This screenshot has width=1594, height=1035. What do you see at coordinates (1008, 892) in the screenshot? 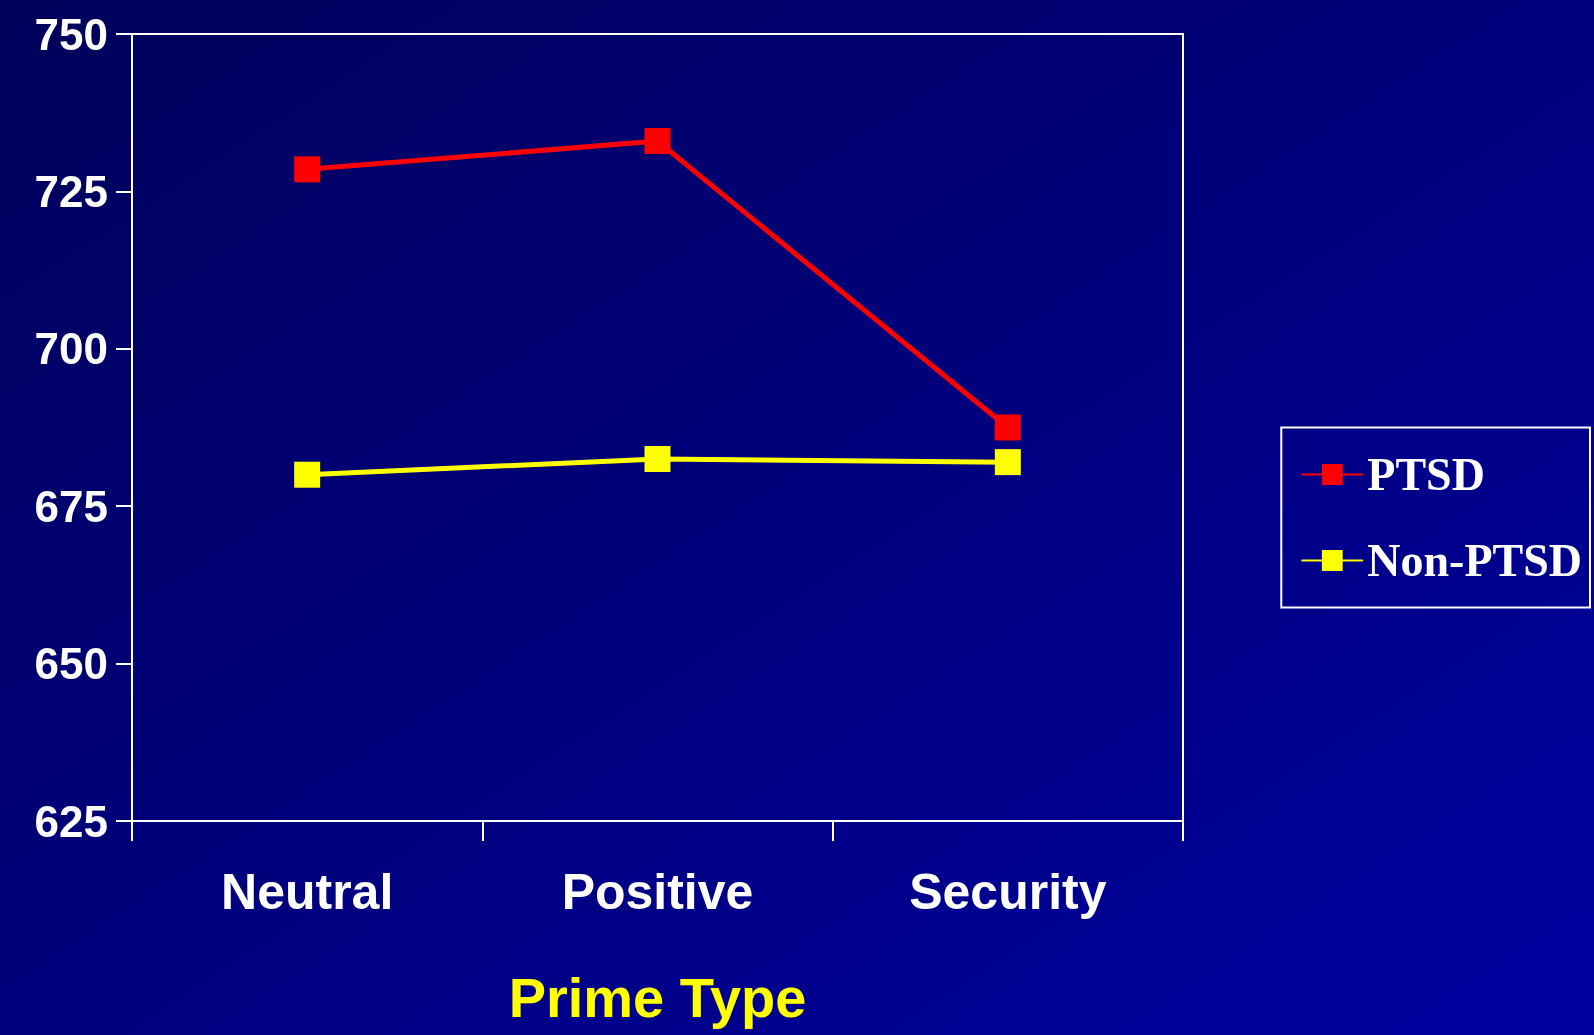
I see `x-tick-label: Security` at bounding box center [1008, 892].